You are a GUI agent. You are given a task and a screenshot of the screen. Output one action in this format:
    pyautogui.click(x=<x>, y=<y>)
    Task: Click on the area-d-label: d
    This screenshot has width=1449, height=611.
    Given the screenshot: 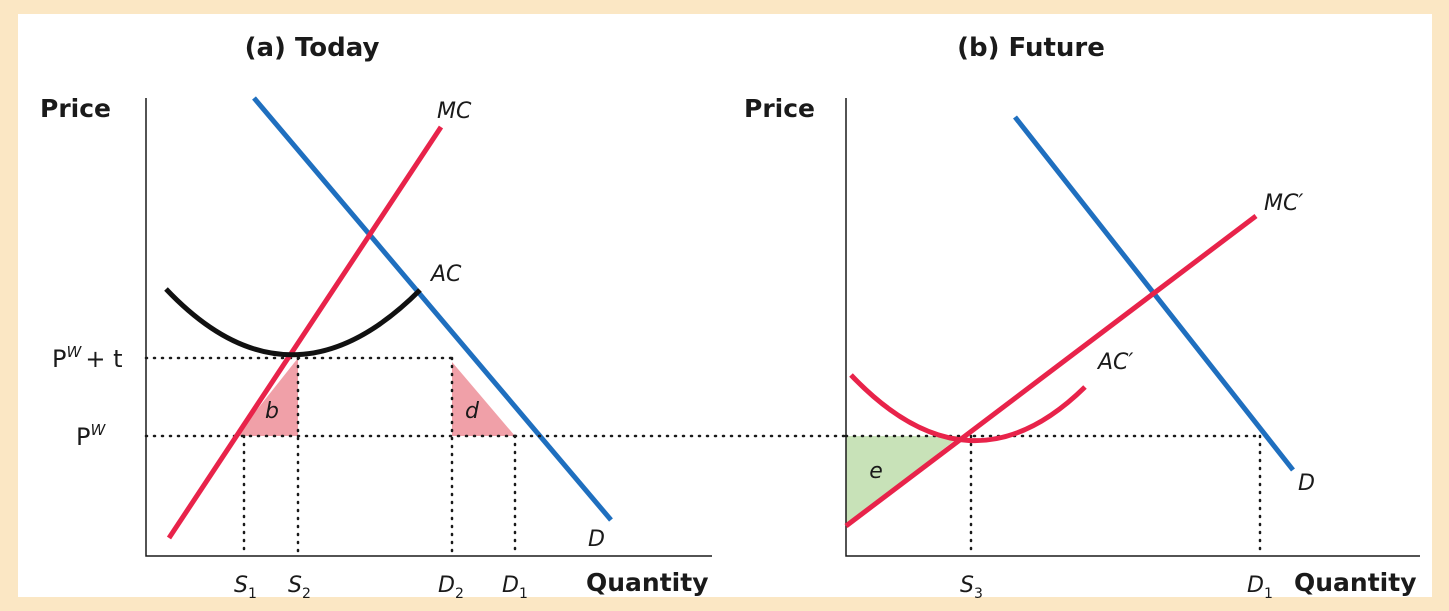 What is the action you would take?
    pyautogui.click(x=472, y=411)
    